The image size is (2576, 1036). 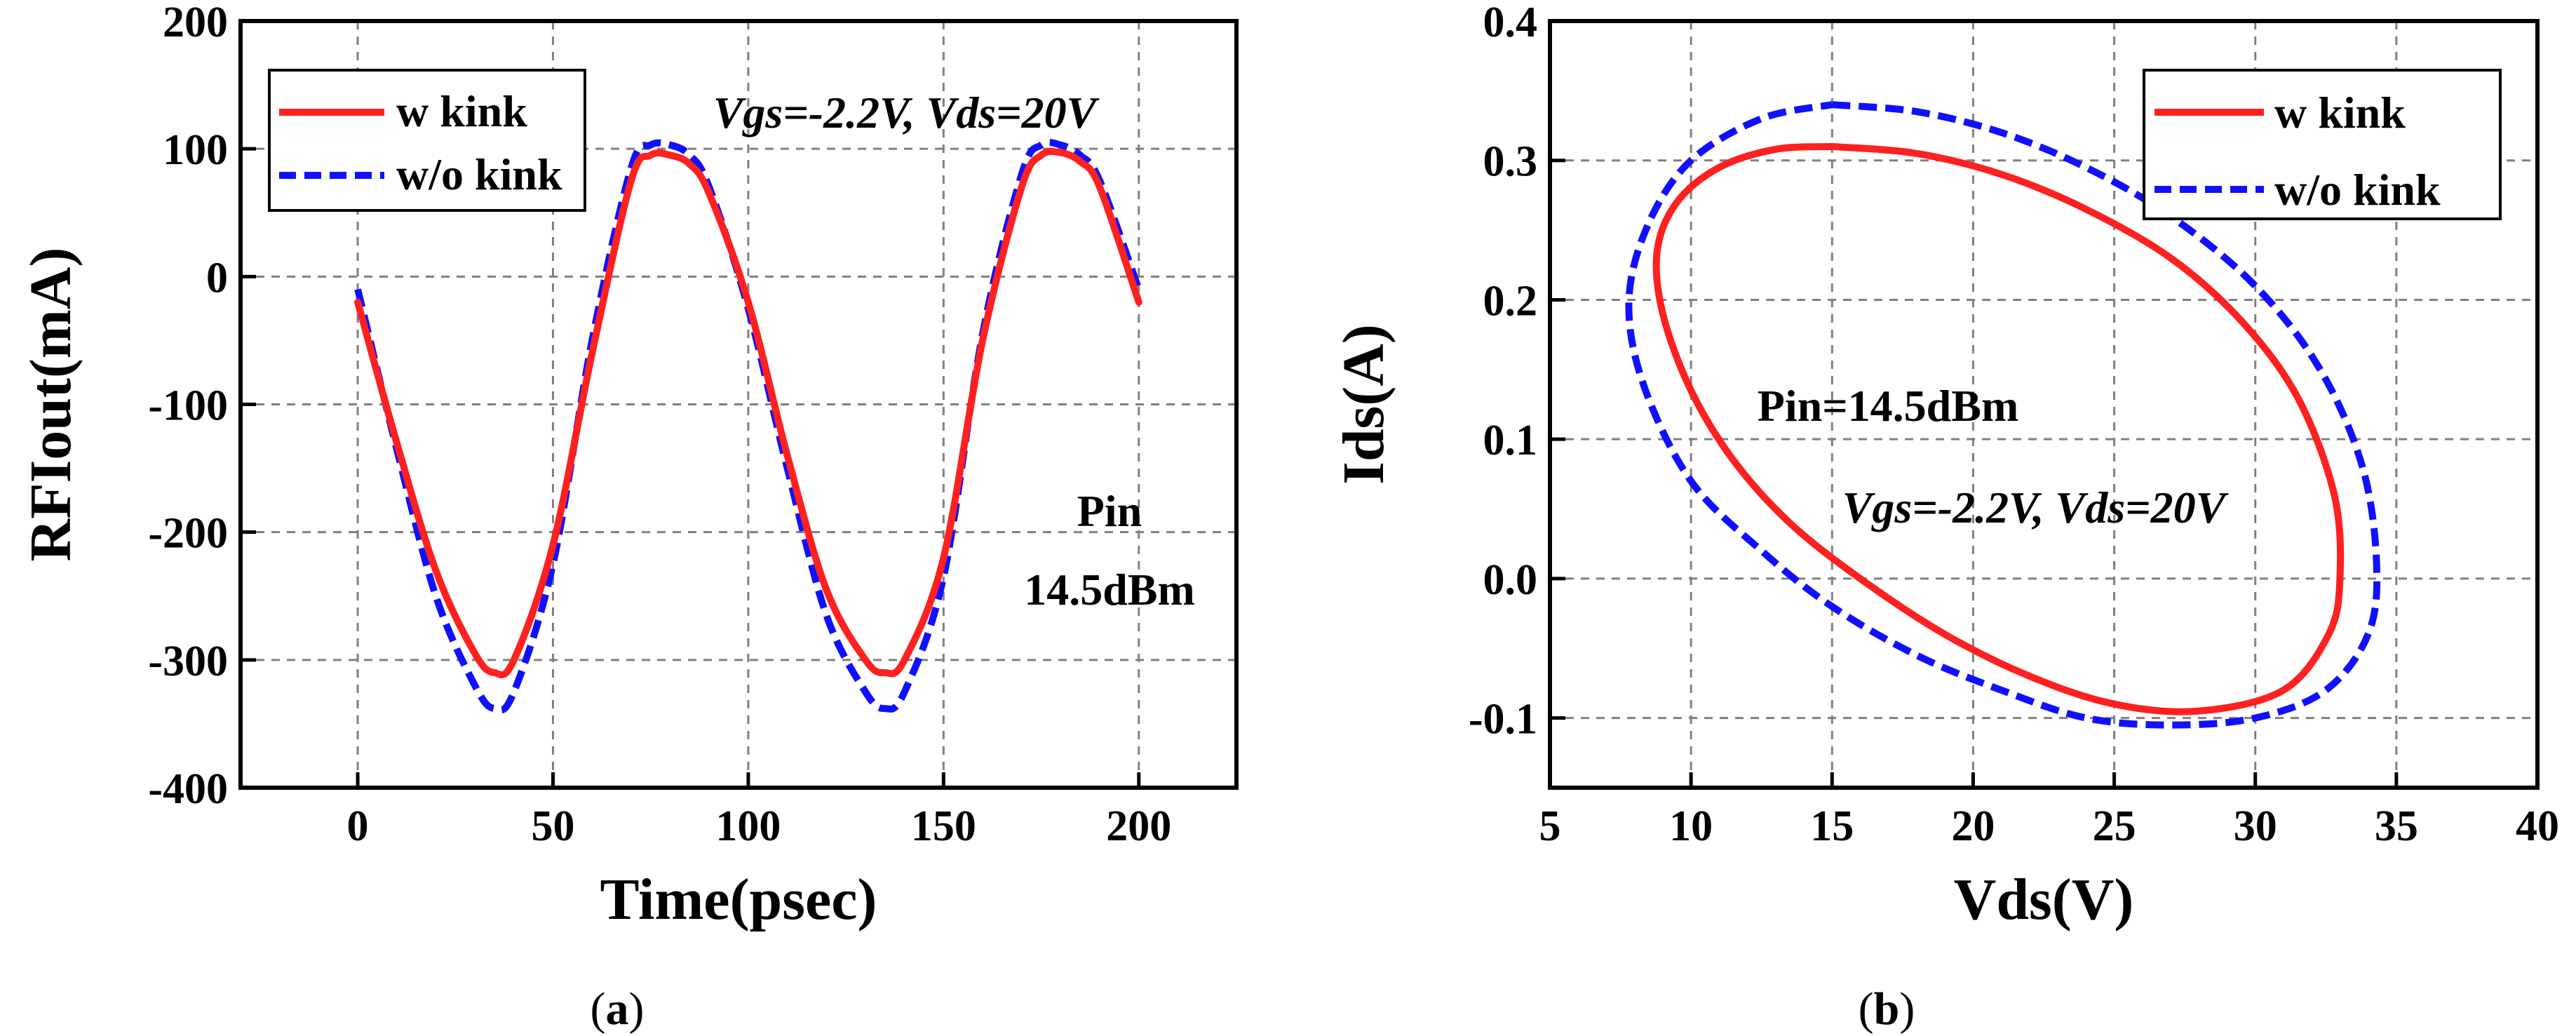 What do you see at coordinates (479, 174) in the screenshot?
I see `panel-a-legend-label-wo-kink: w/o kink` at bounding box center [479, 174].